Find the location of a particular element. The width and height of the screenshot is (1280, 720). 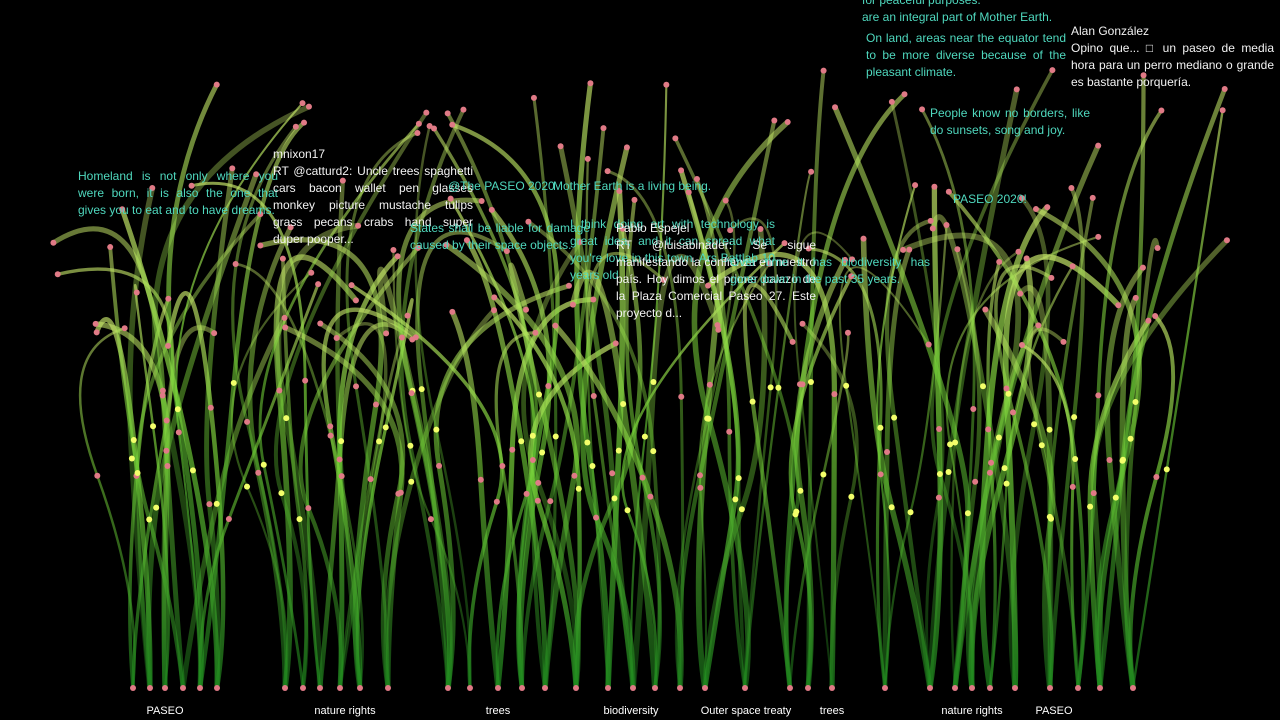

tree-label: nature rights is located at coordinates (345, 711).